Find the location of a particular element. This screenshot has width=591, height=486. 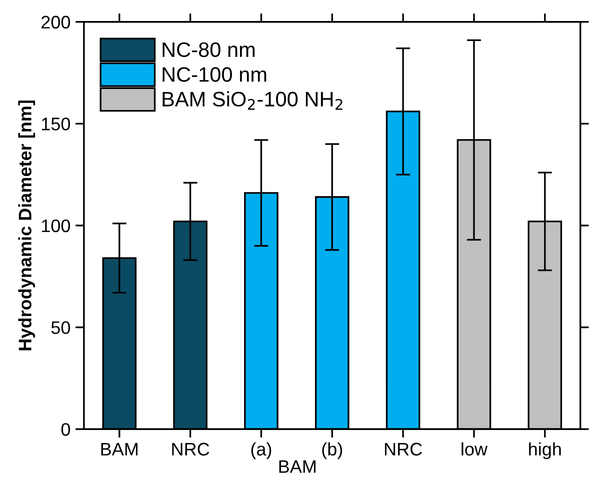

x-axis-title: BAM is located at coordinates (297, 466).